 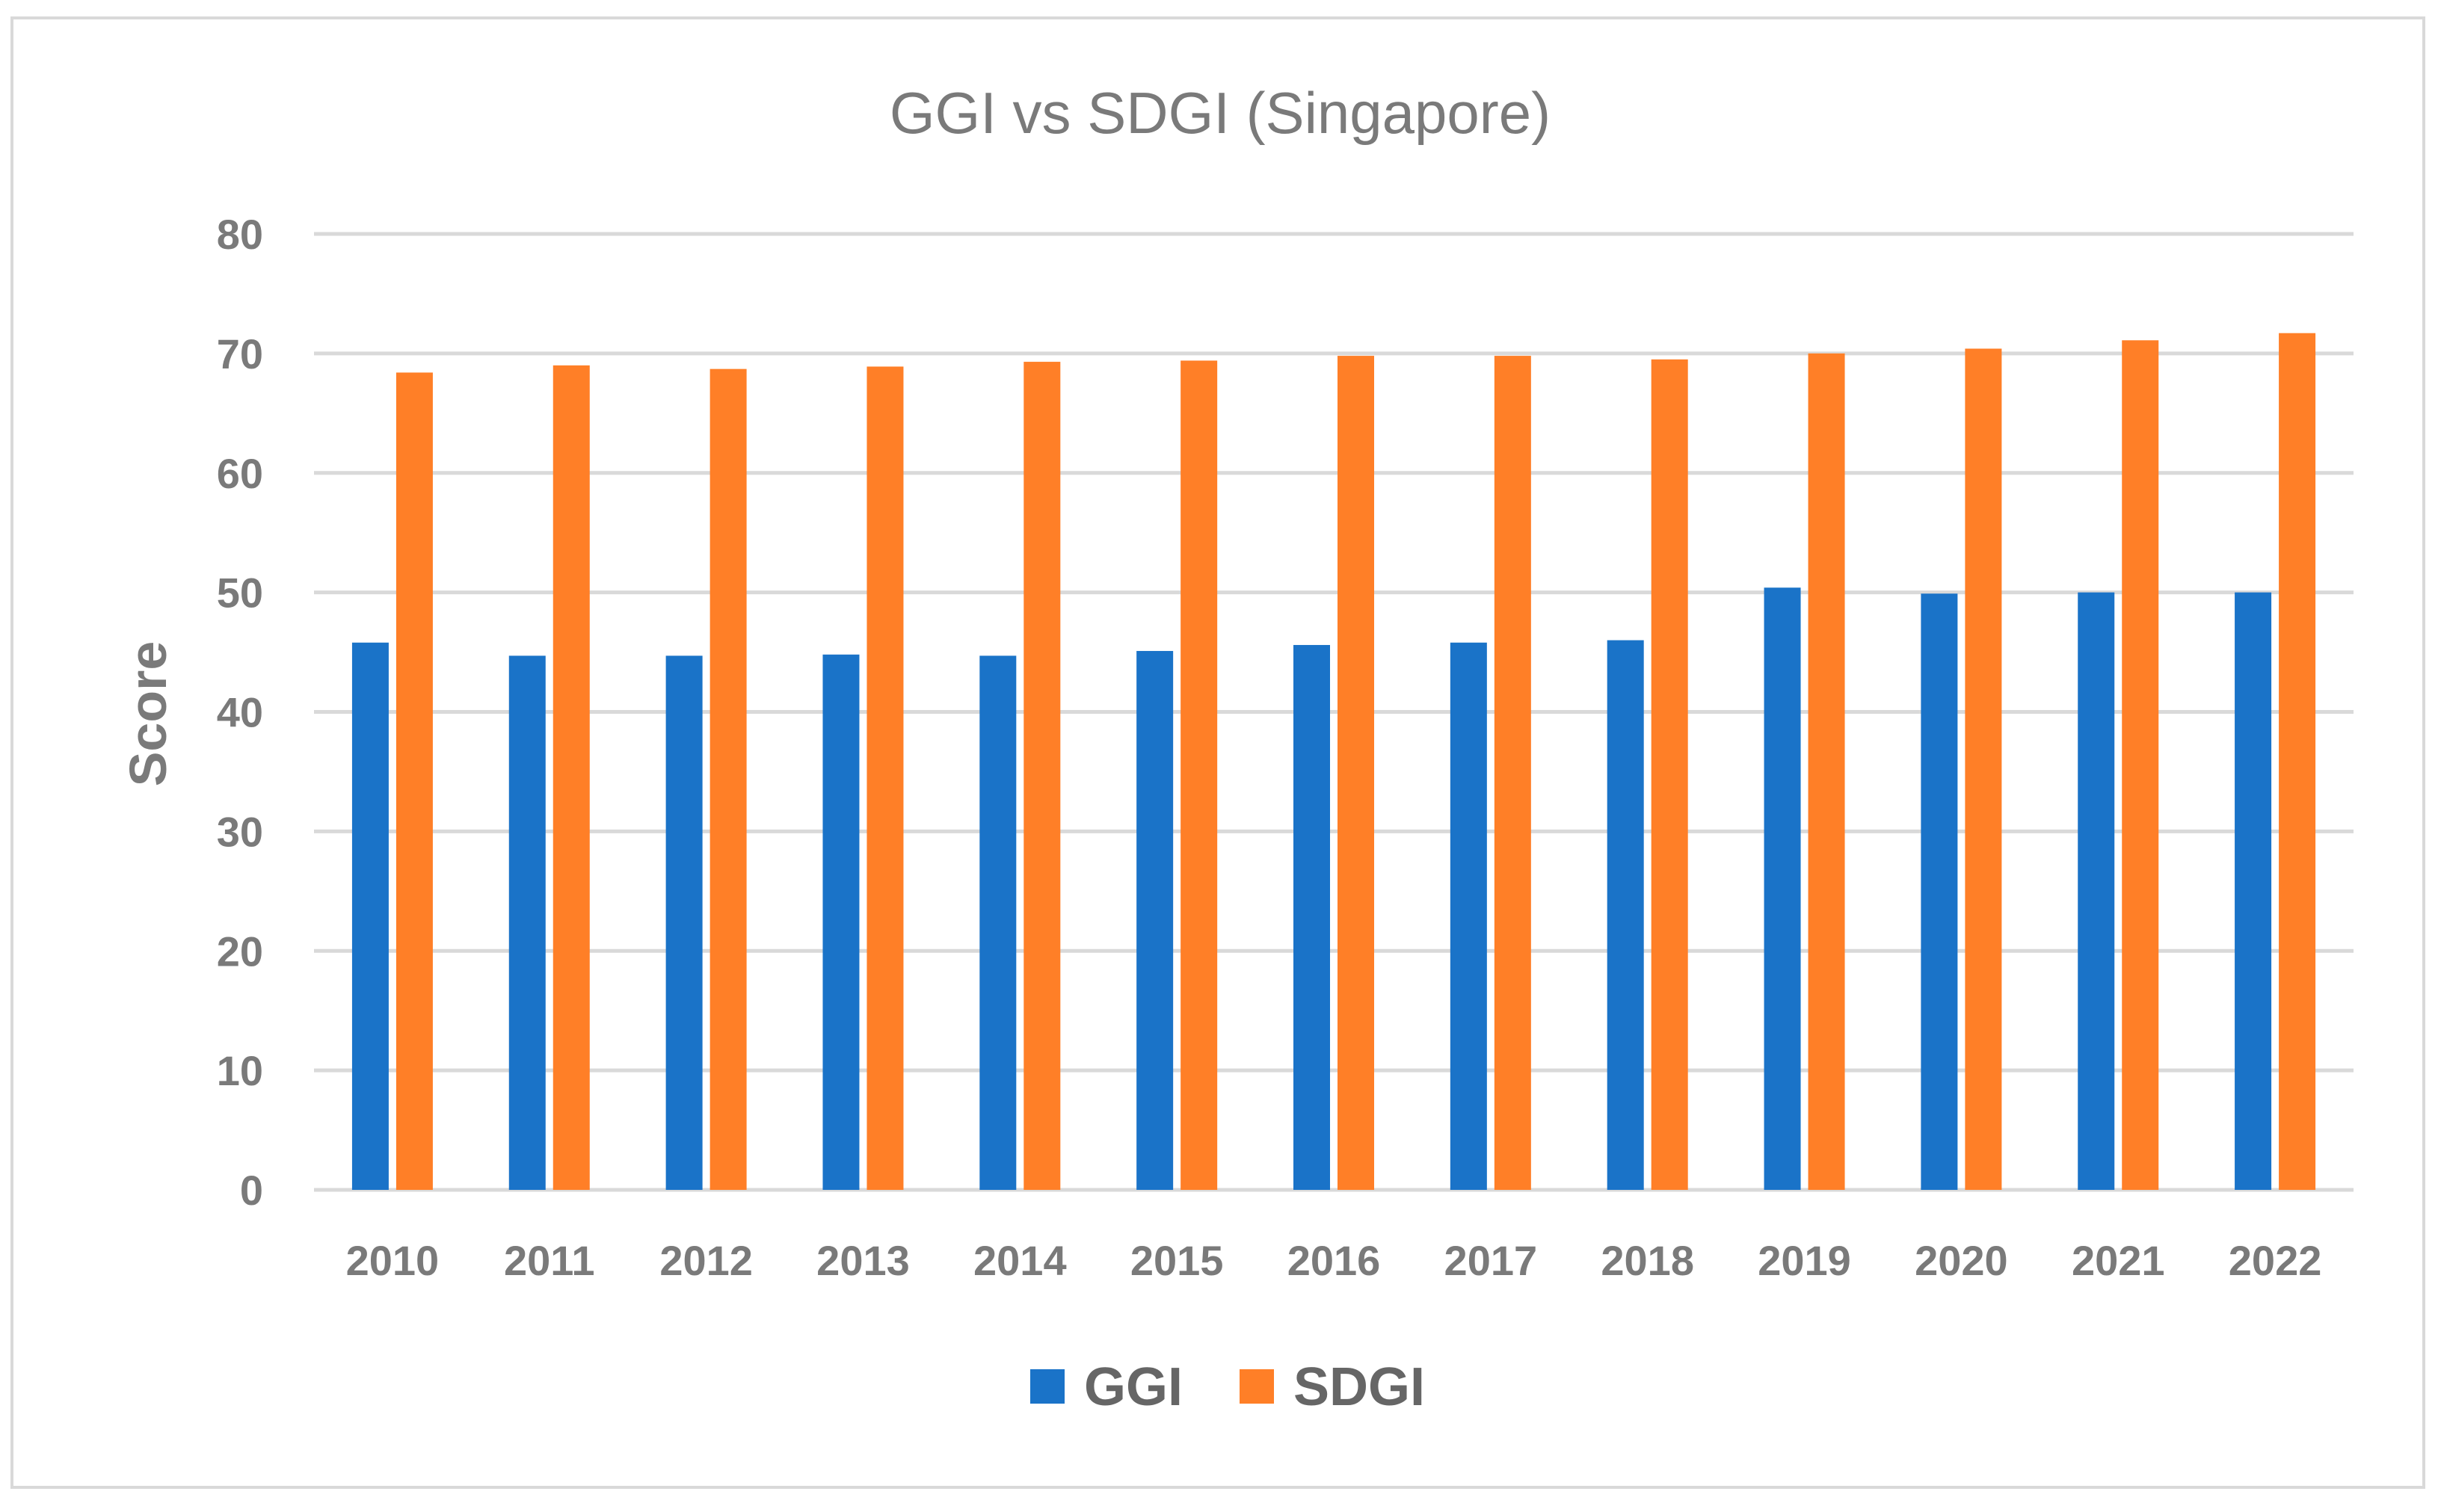 I want to click on bar-ggi-2011, so click(x=527, y=923).